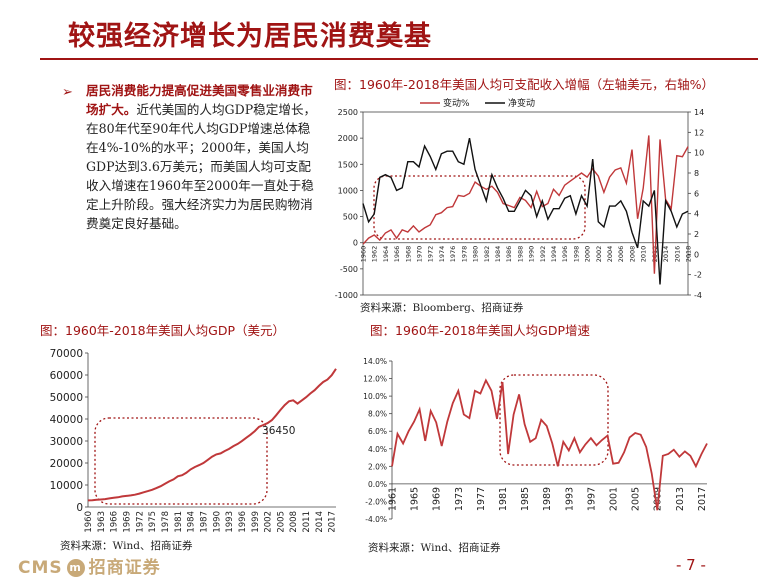 The image size is (775, 578). I want to click on income-legend-label-net: 净变动, so click(521, 103).